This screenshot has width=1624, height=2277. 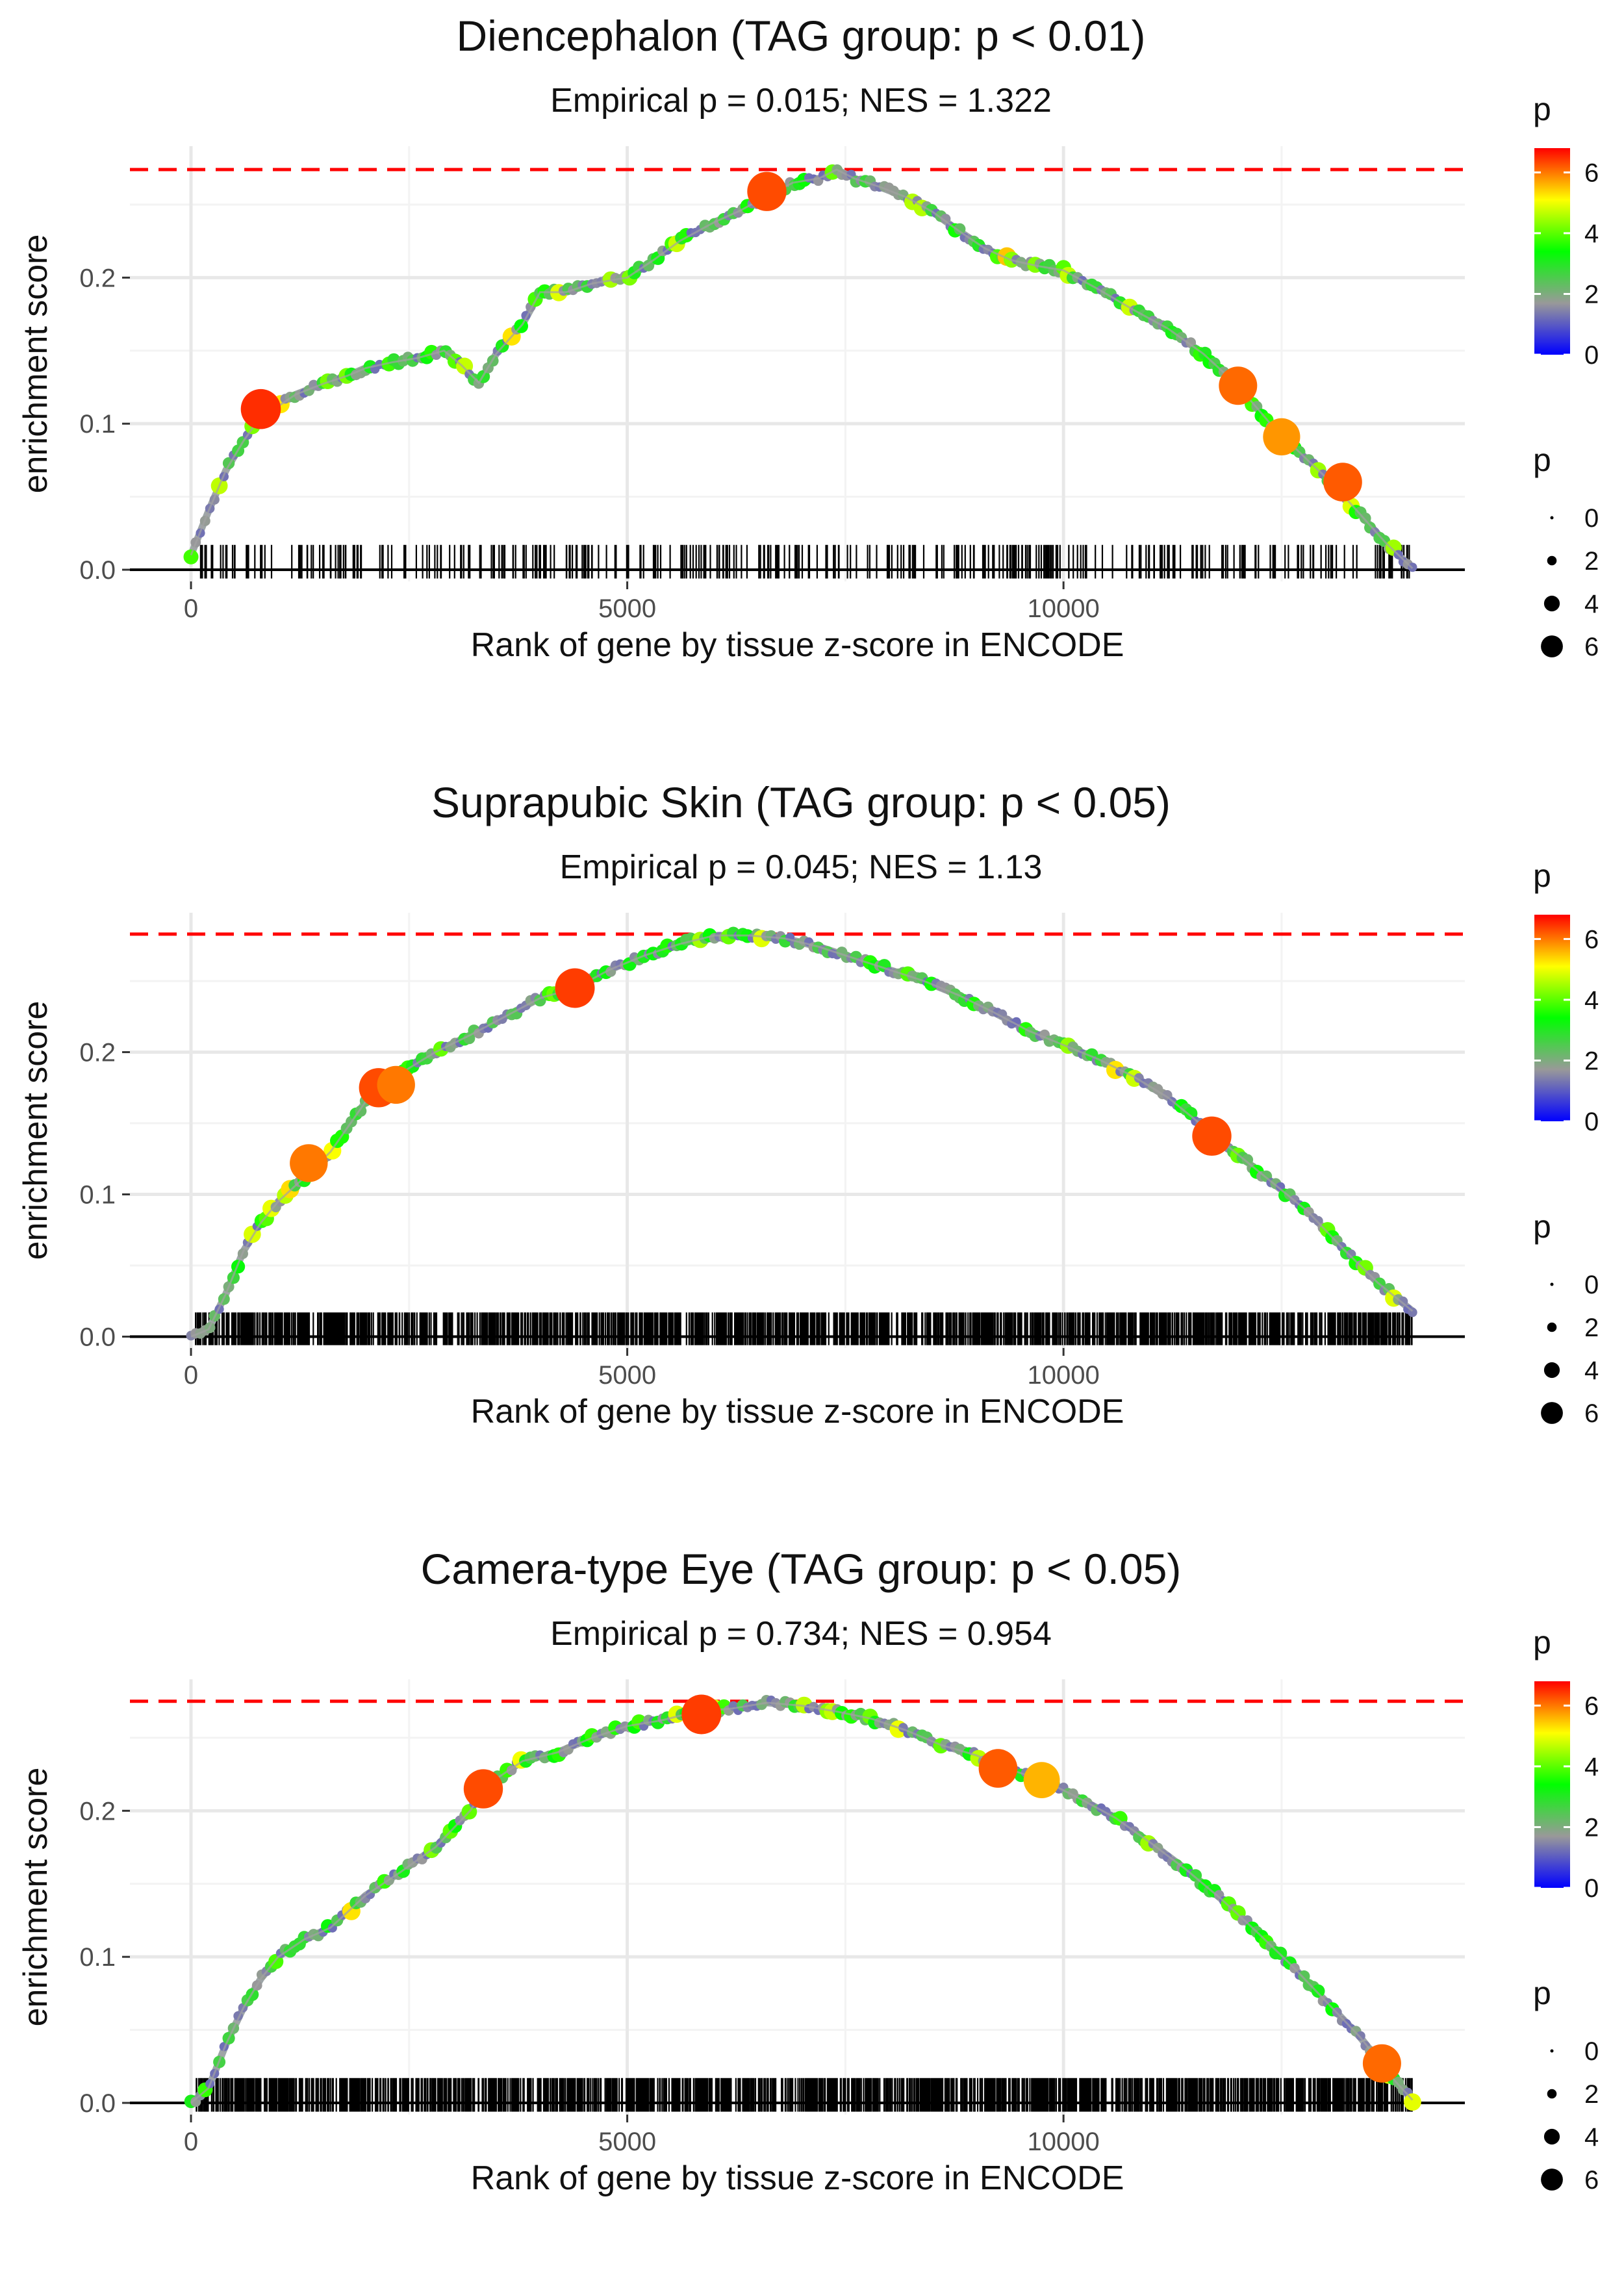 What do you see at coordinates (801, 1569) in the screenshot?
I see `chart-title: Camera-type Eye (TAG group: p < 0.05)` at bounding box center [801, 1569].